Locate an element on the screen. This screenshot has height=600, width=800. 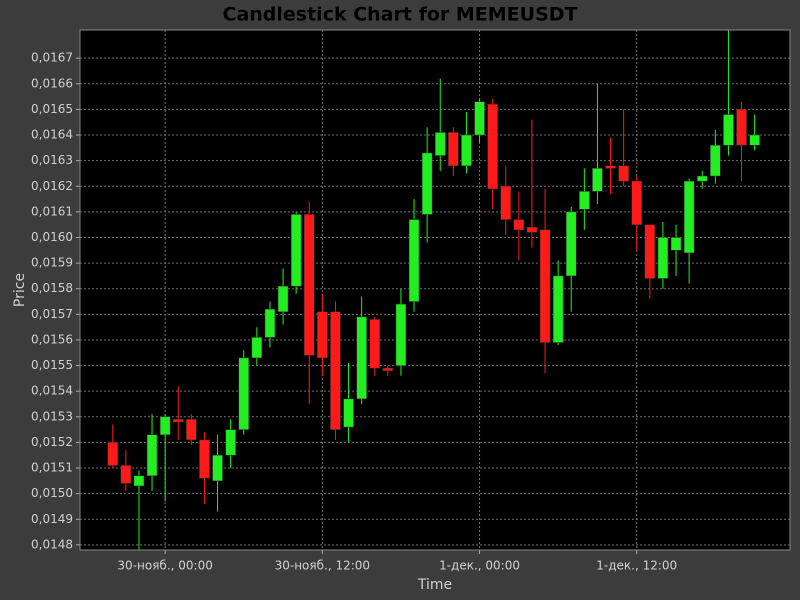
y-tick-label: 0,0158 is located at coordinates (52, 288).